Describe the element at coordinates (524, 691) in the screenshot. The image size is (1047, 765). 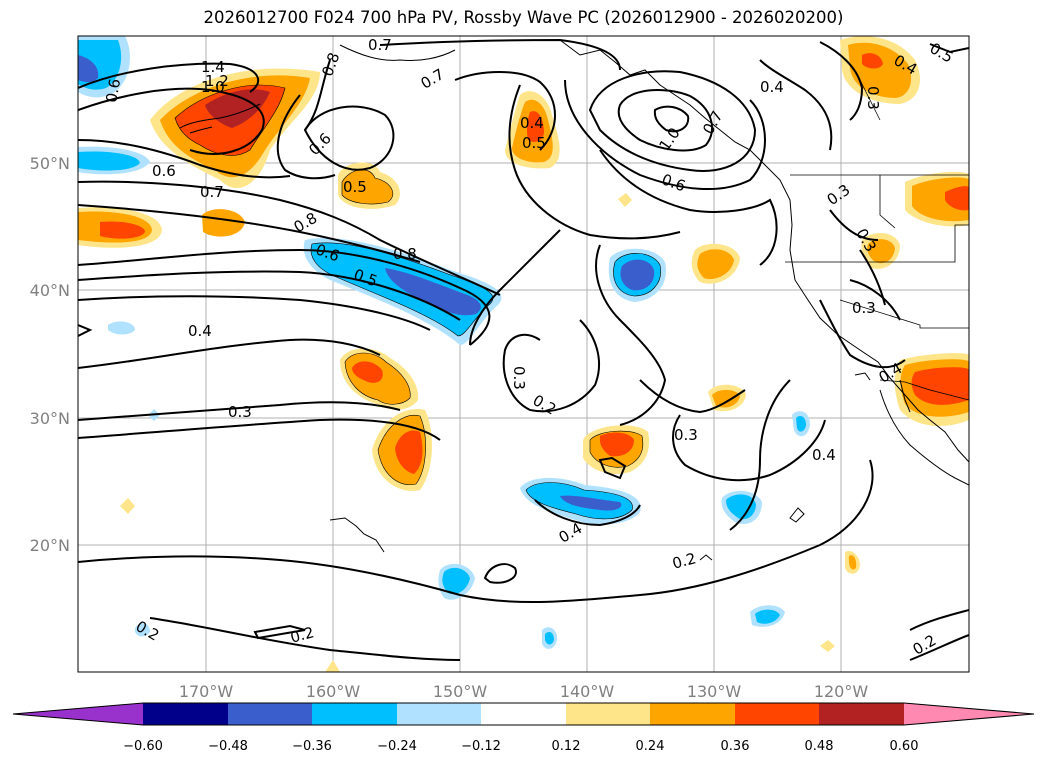
I see `longitude-labels: 170°W 160°W 150°W 140°W 130°W 120°W` at that location.